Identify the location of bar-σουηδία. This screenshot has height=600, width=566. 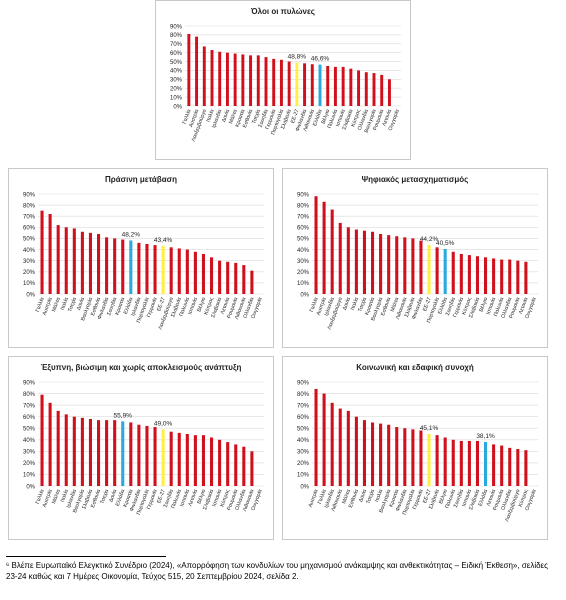
(461, 463).